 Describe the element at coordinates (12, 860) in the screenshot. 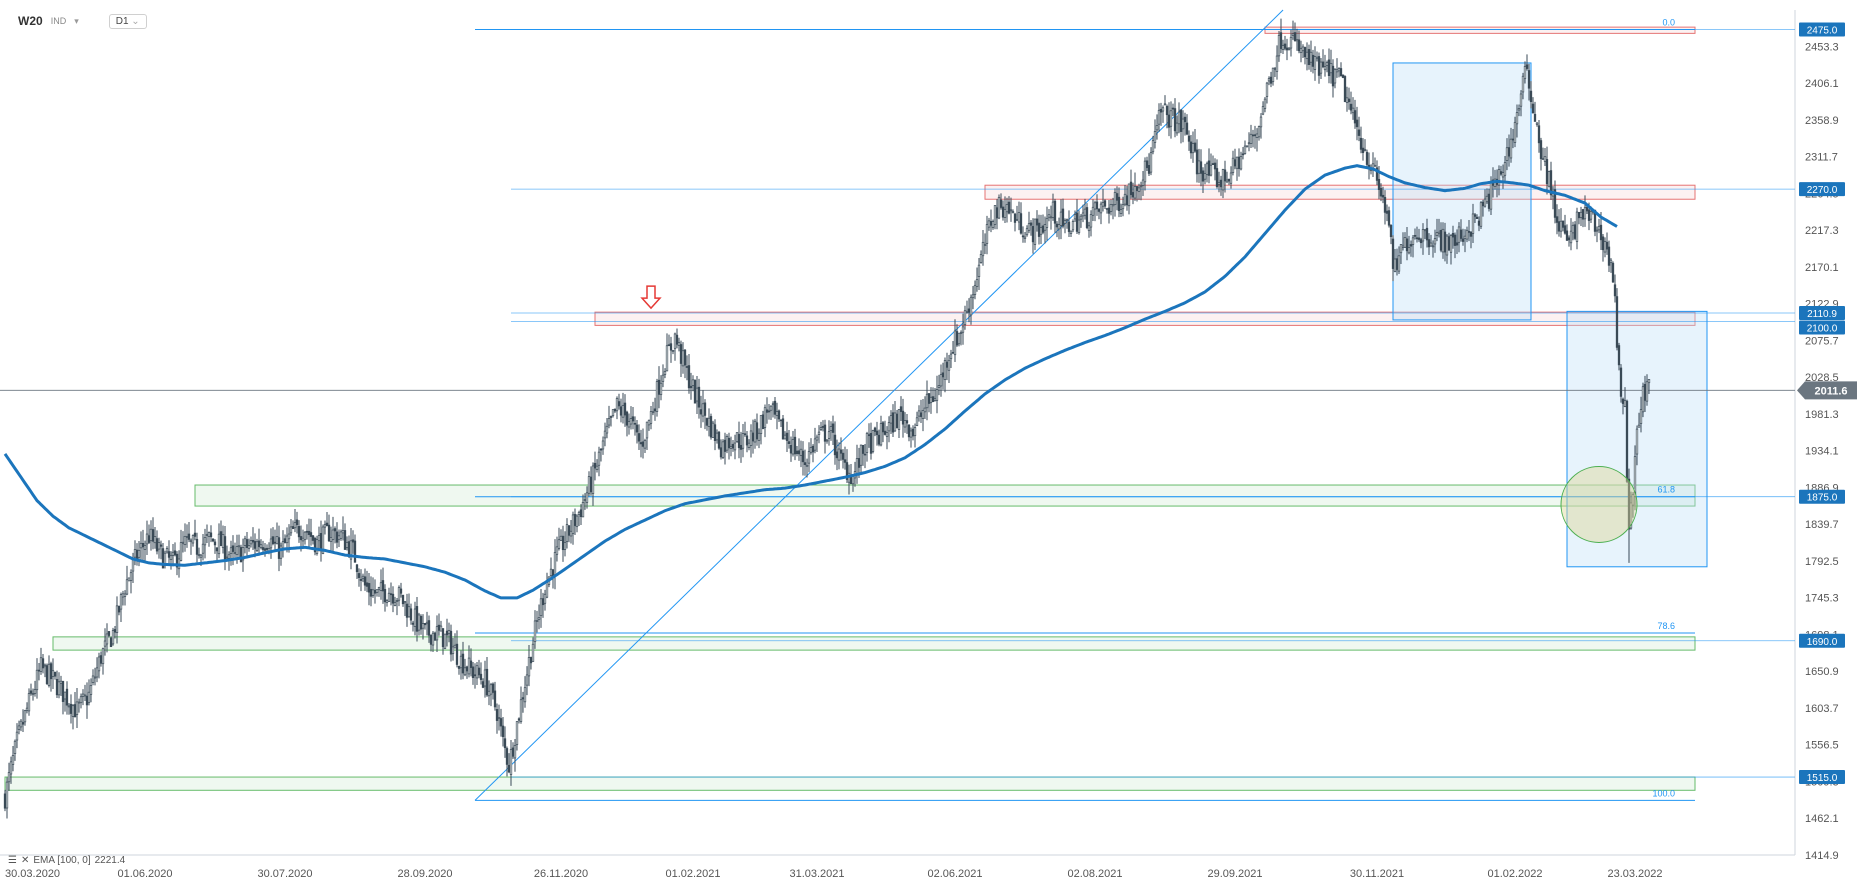

I see `list-icon: ☰` at that location.